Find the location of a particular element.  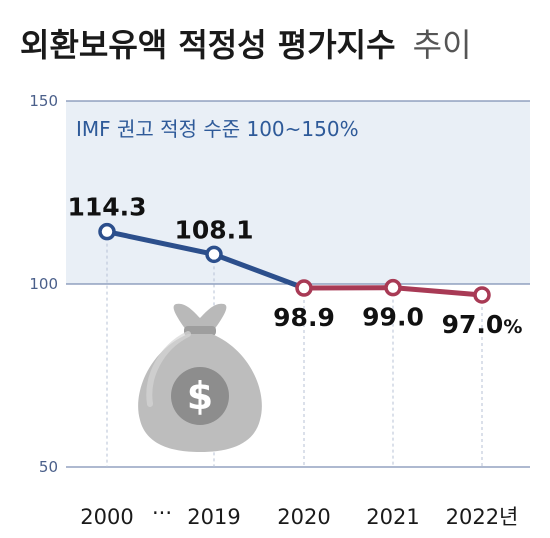

data-point-2019 is located at coordinates (214, 254).